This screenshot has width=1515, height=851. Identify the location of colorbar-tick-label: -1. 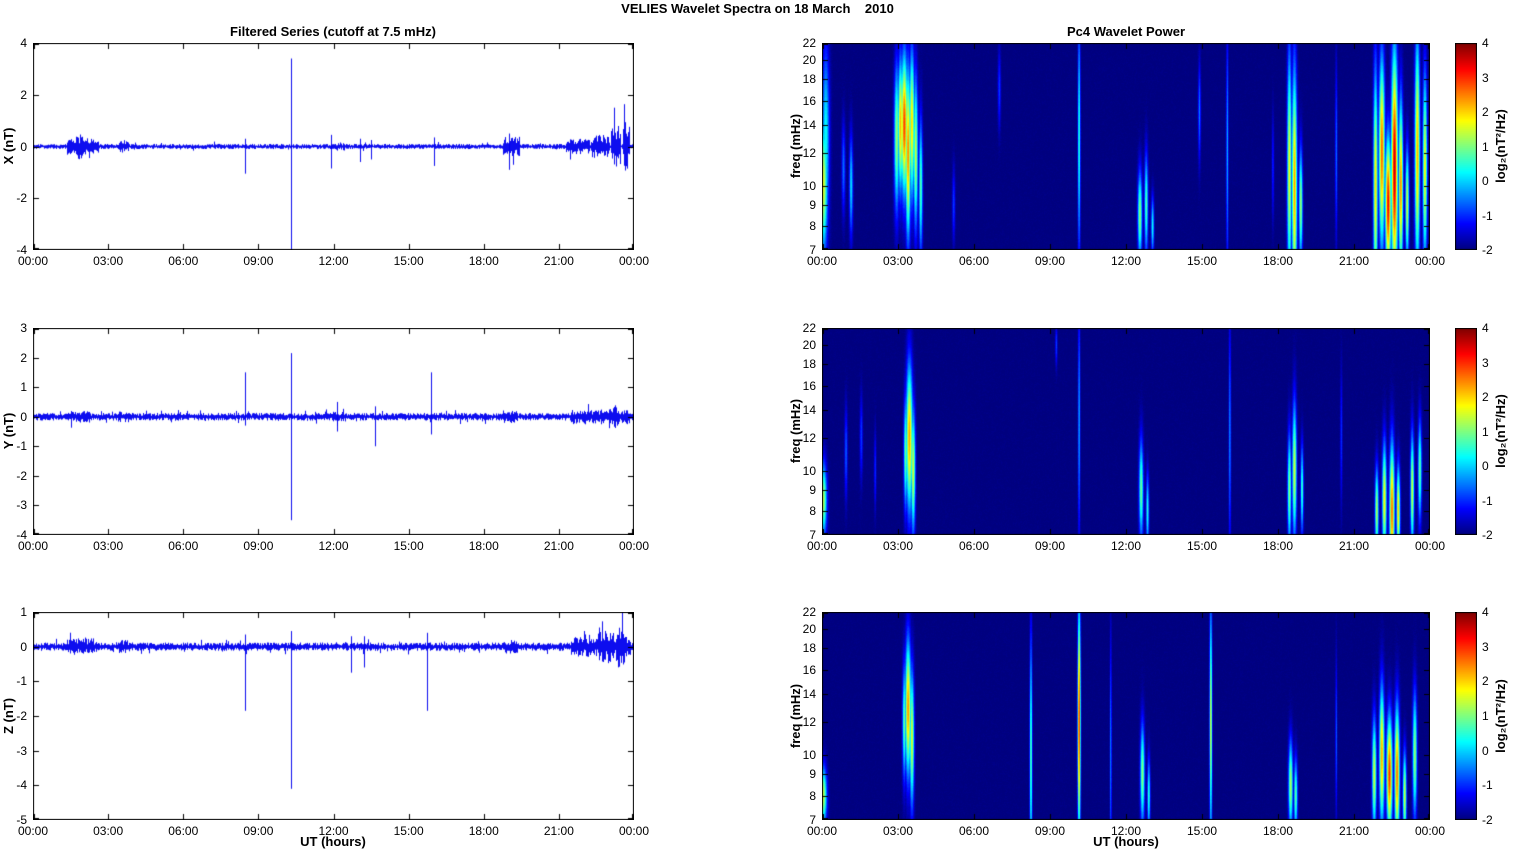
(1487, 500).